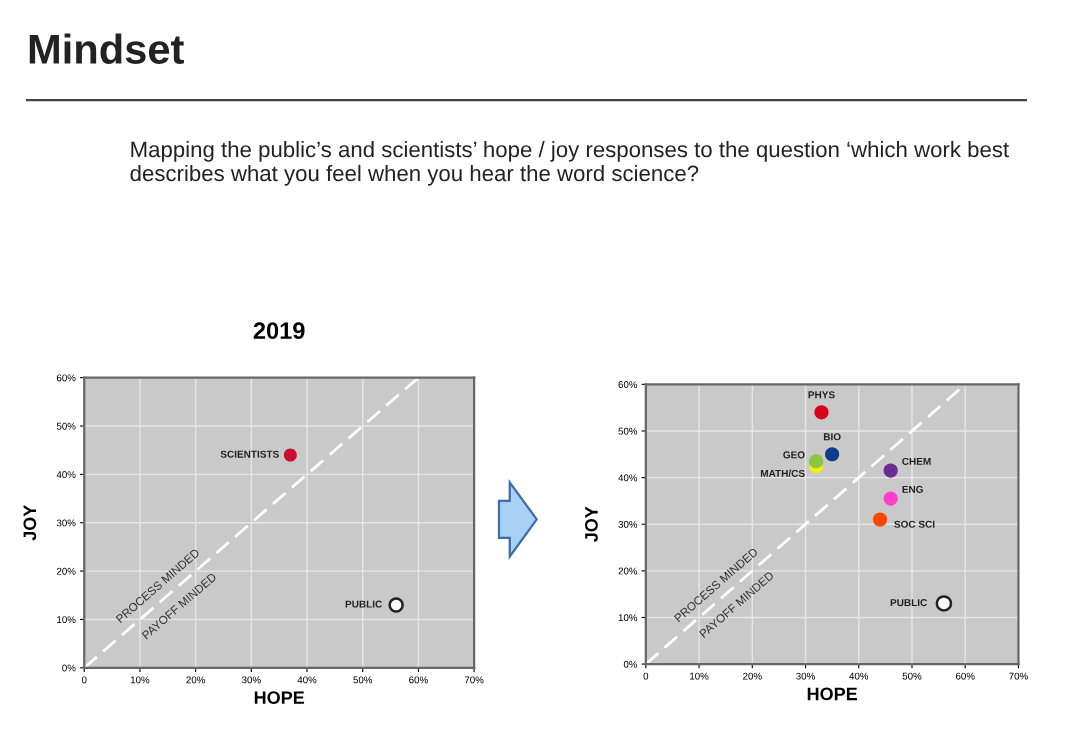  Describe the element at coordinates (106, 48) in the screenshot. I see `text: Mindset` at that location.